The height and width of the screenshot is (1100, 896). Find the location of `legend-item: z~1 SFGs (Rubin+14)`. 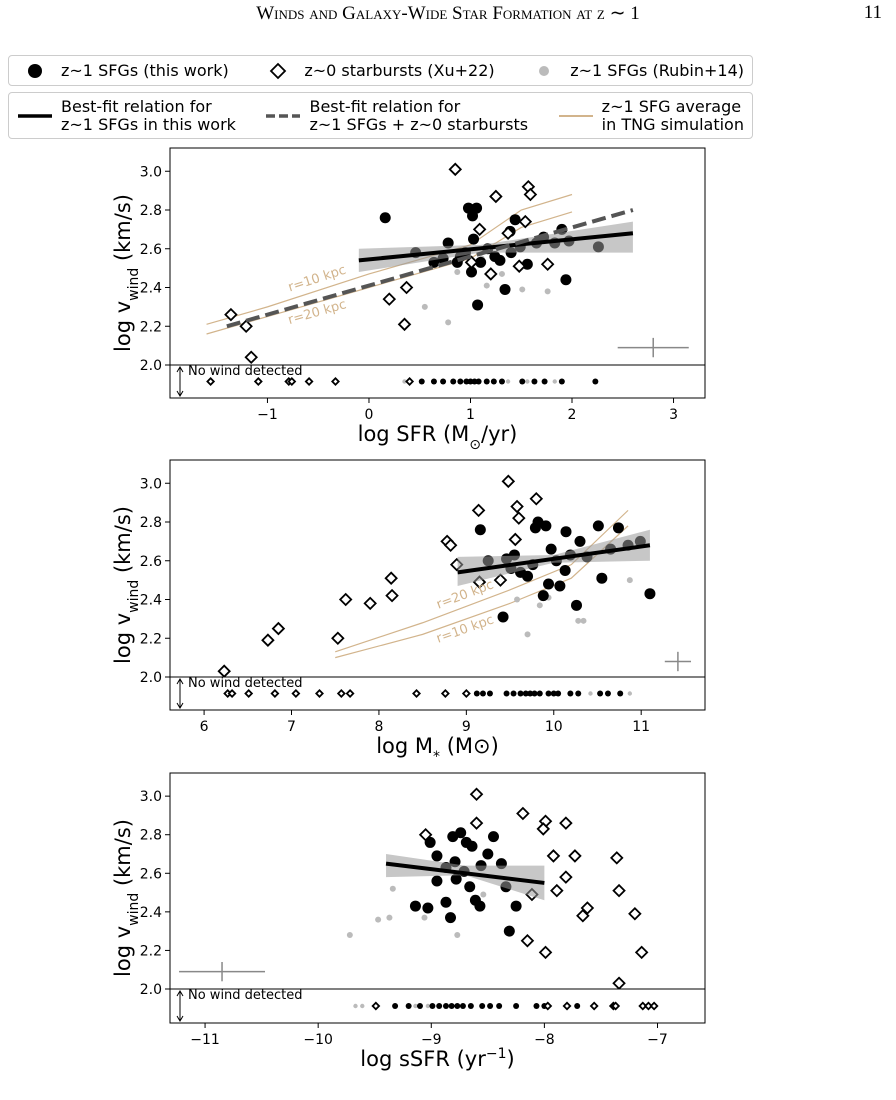

legend-item: z~1 SFGs (Rubin+14) is located at coordinates (635, 71).